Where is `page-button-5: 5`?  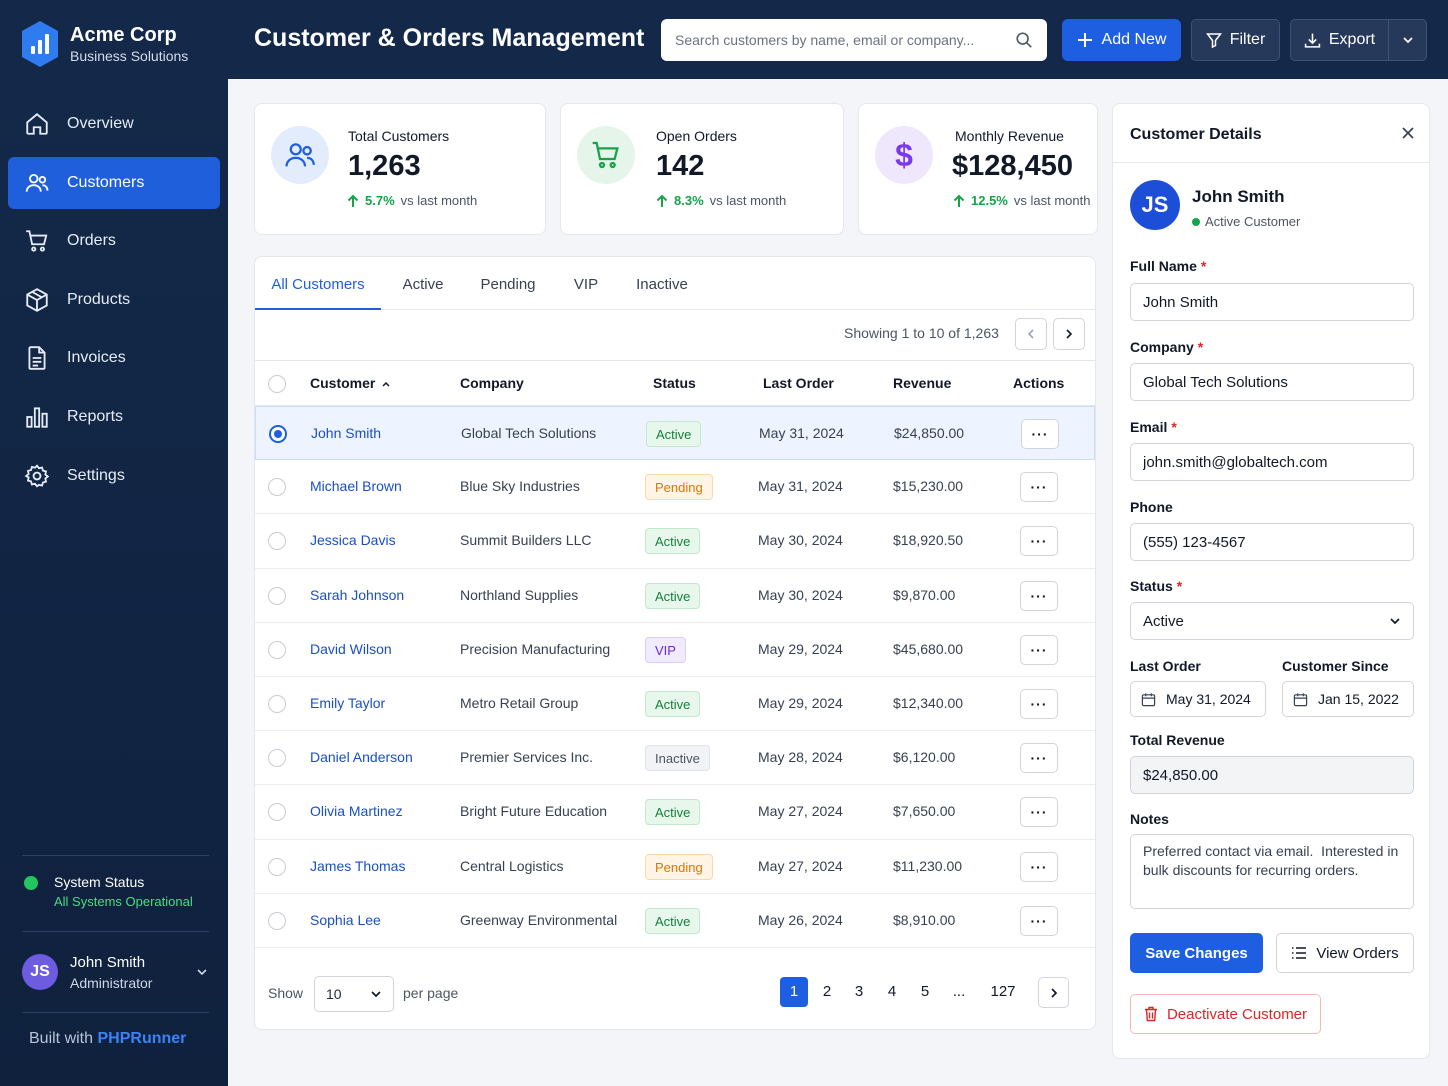
page-button-5: 5 is located at coordinates (925, 991).